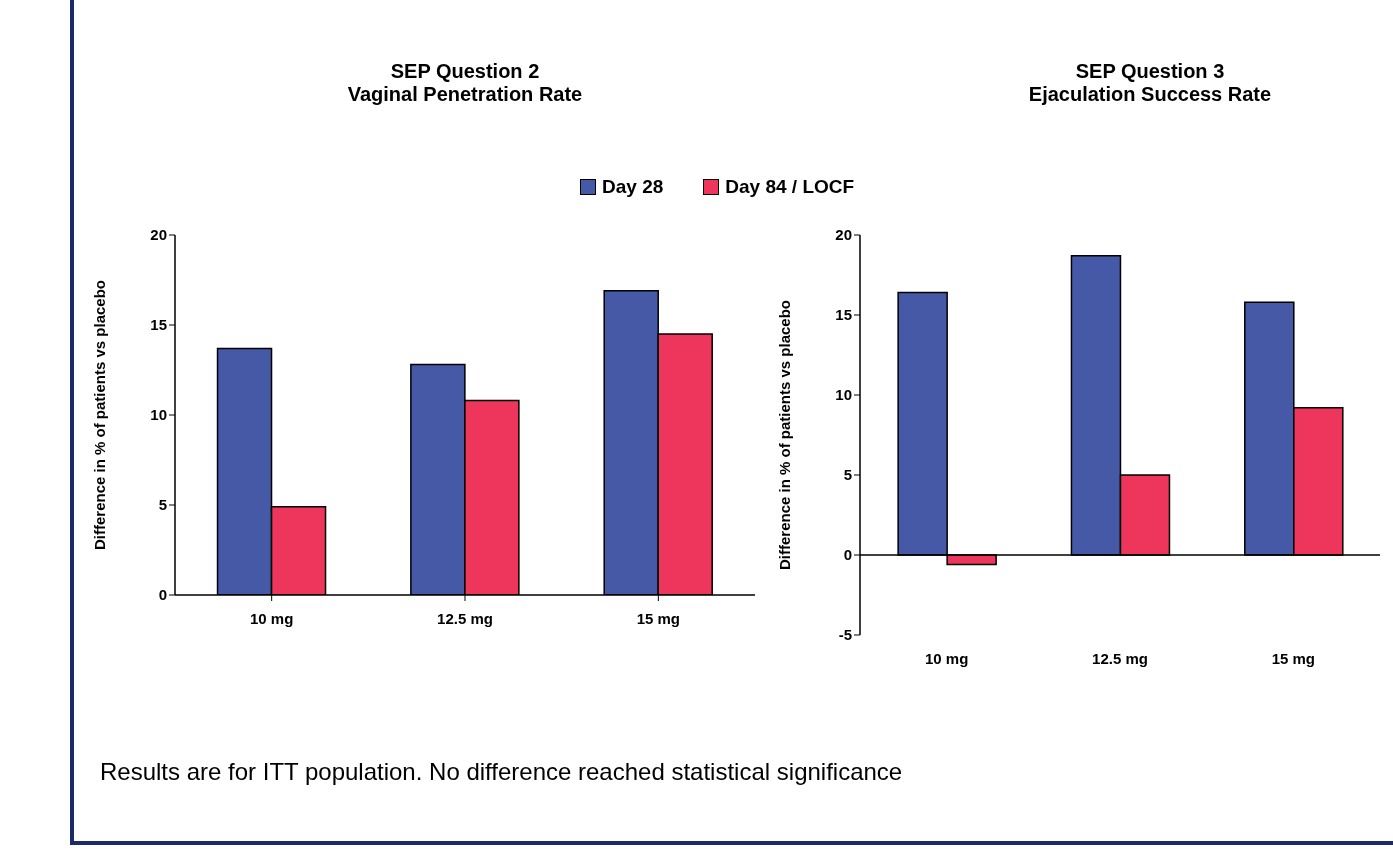 The width and height of the screenshot is (1393, 849). I want to click on chart-title: SEP Question 3 Ejaculation Success Rate, so click(1150, 83).